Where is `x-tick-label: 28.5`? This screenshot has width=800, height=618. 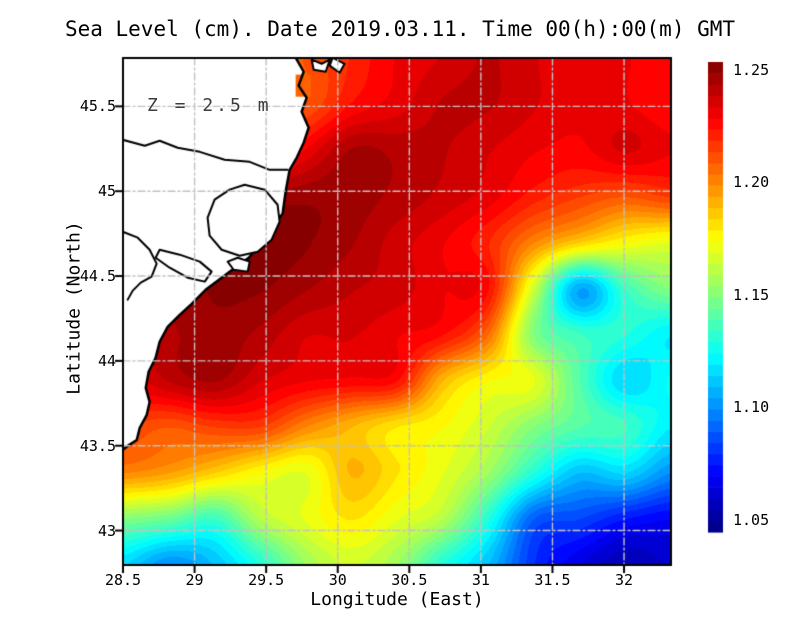
x-tick-label: 28.5 is located at coordinates (123, 580).